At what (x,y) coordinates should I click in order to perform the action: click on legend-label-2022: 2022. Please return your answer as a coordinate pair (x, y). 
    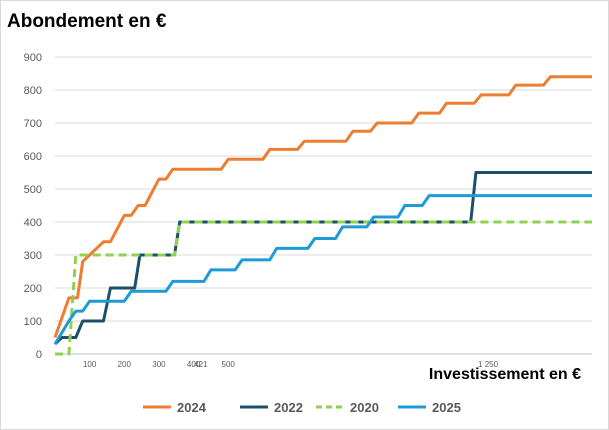
    Looking at the image, I should click on (288, 407).